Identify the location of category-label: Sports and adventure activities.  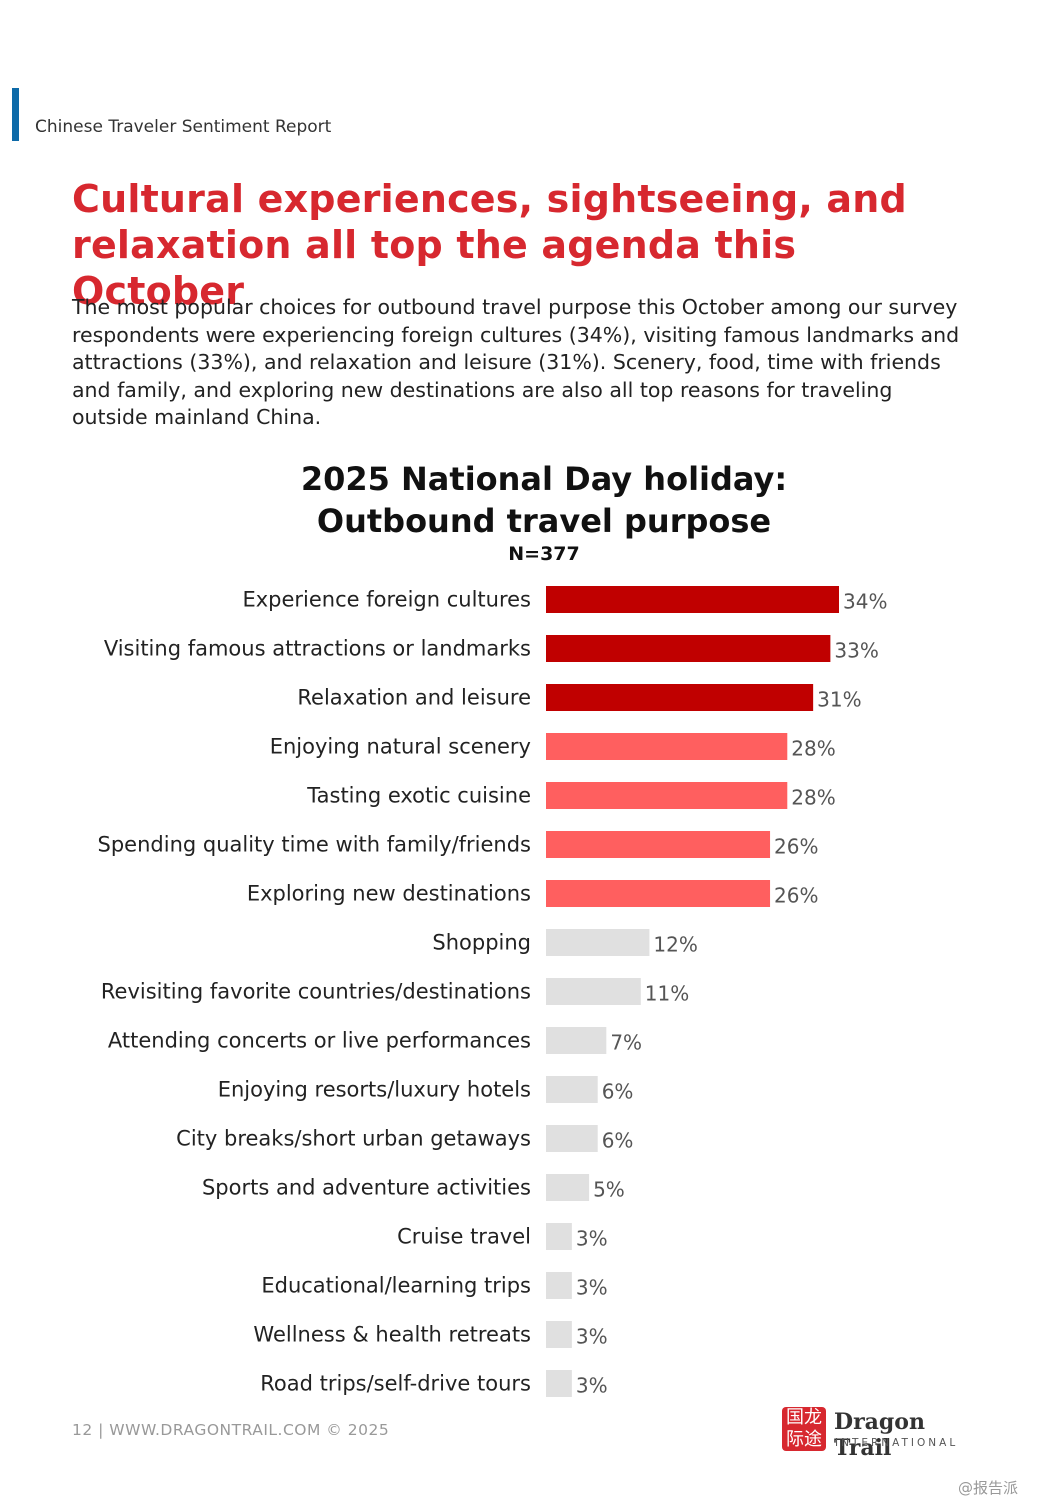
(366, 1188).